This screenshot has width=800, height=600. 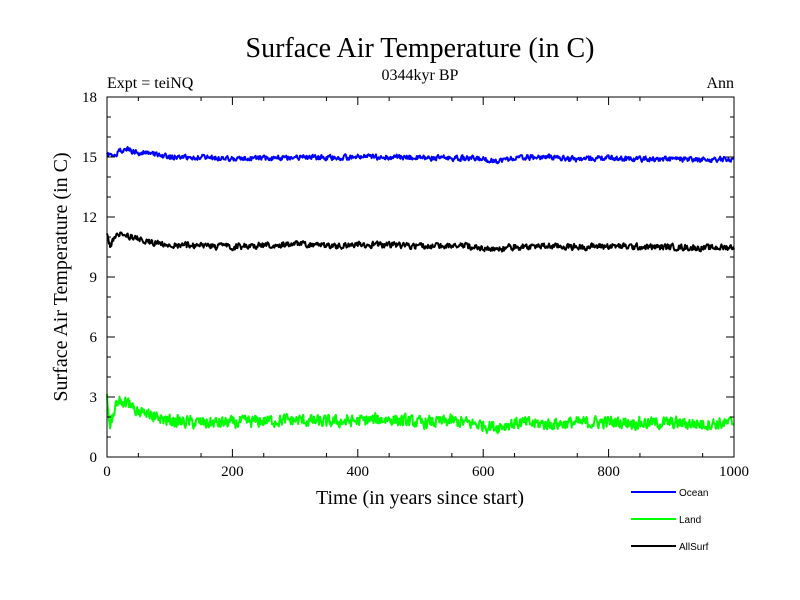 I want to click on y-tick-label: 9, so click(x=94, y=278).